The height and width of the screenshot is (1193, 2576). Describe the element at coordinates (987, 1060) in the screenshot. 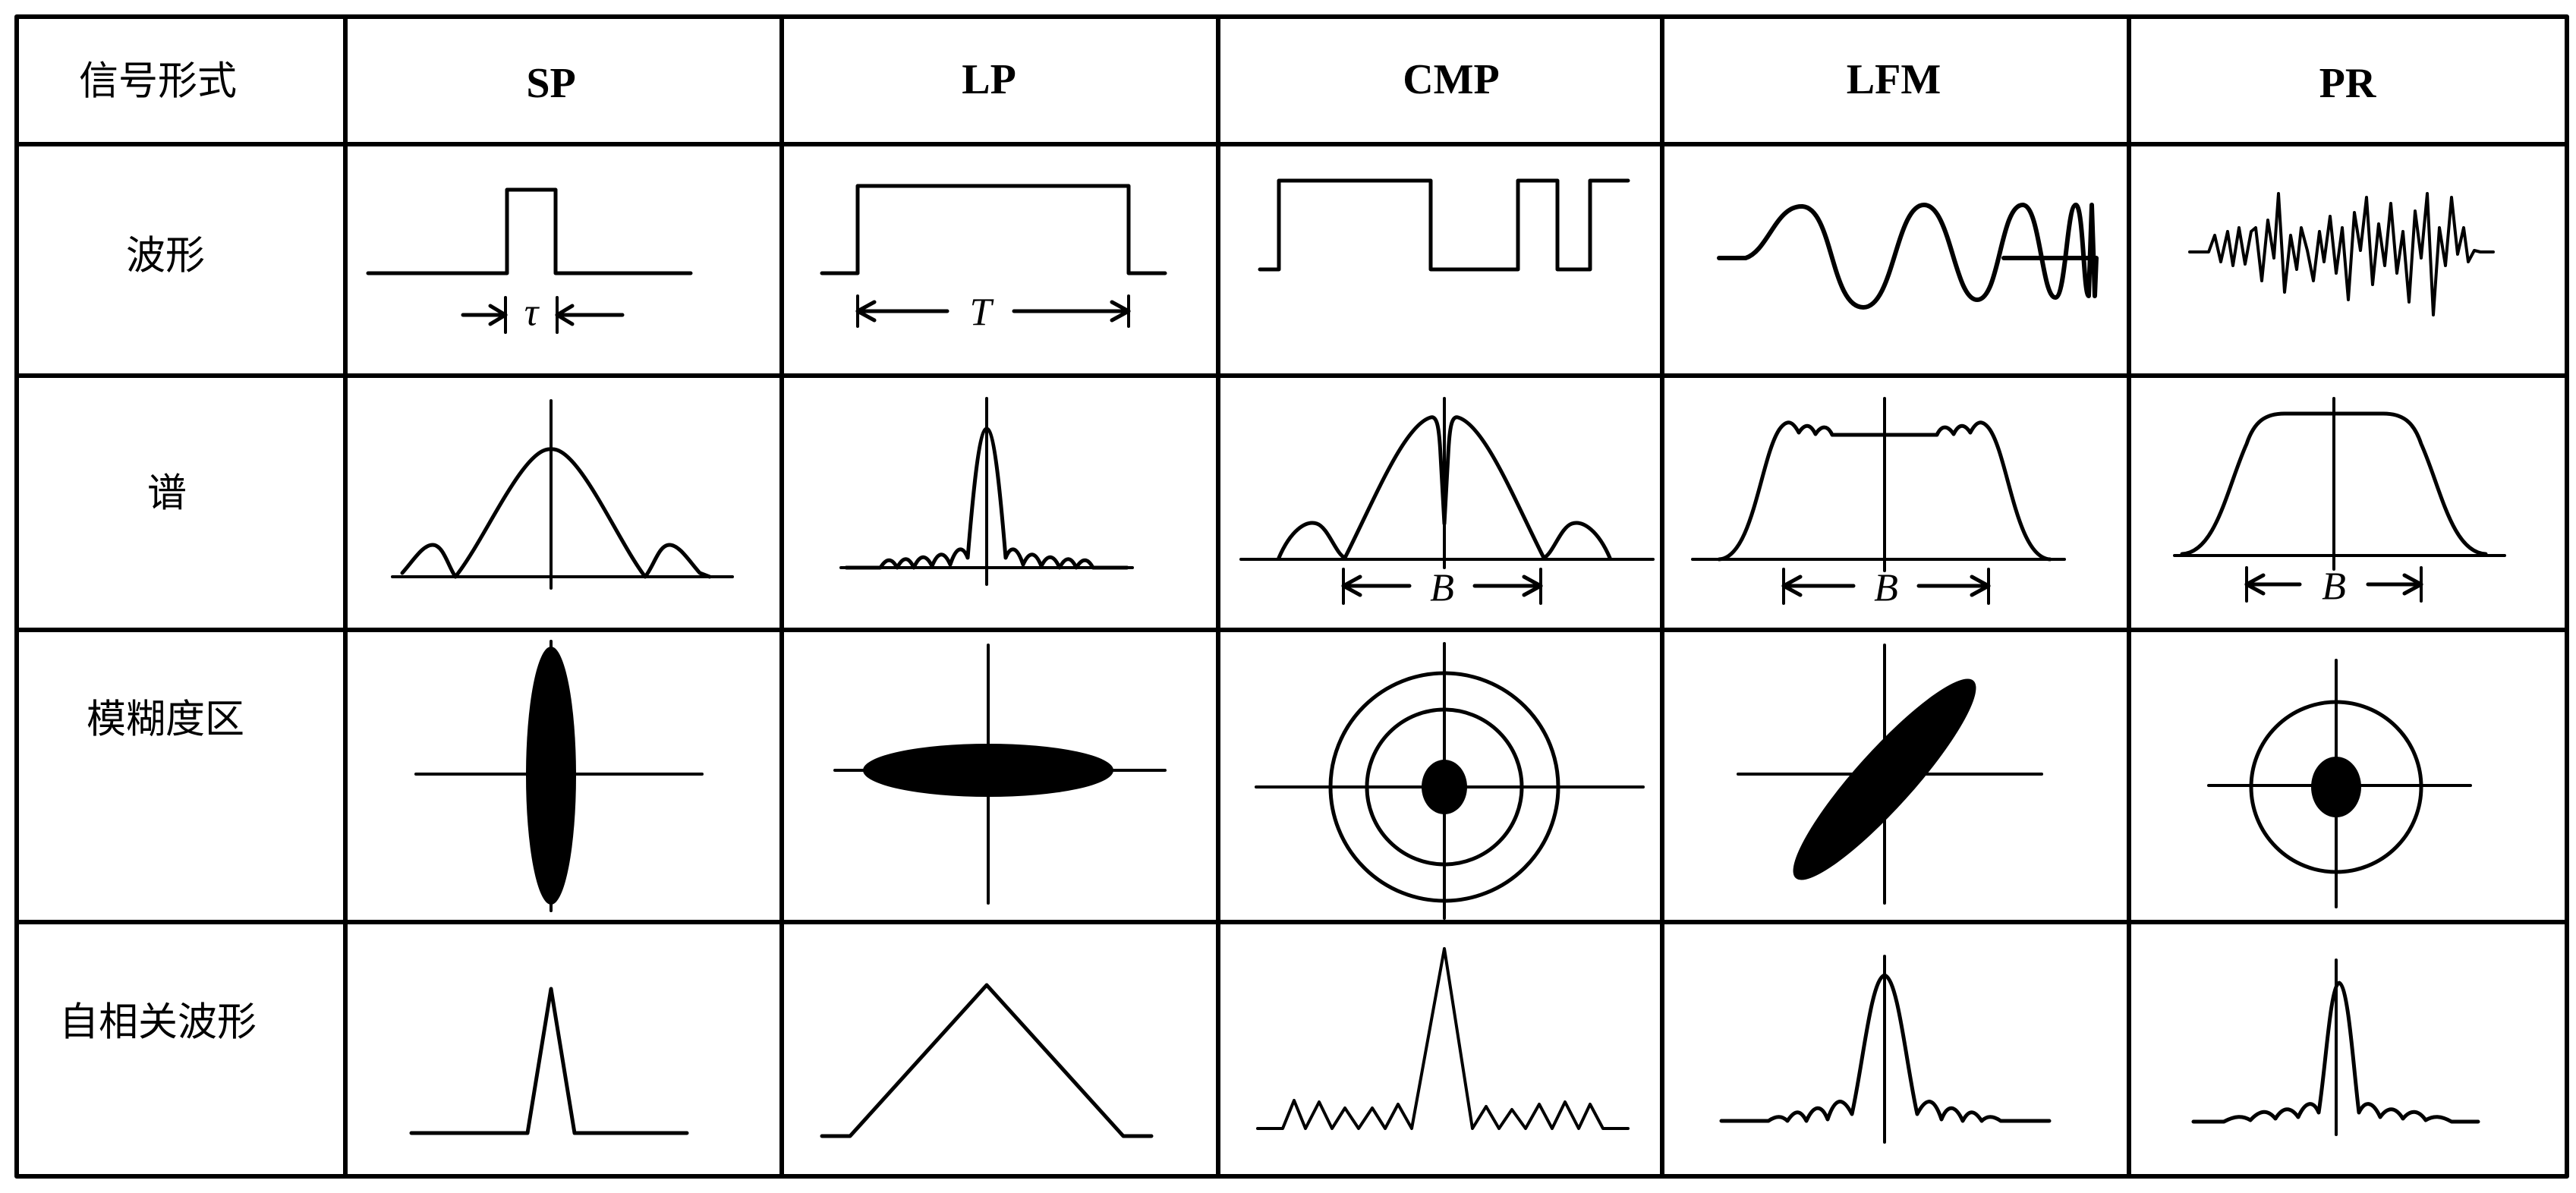

I see `lp-autocorrelation` at that location.